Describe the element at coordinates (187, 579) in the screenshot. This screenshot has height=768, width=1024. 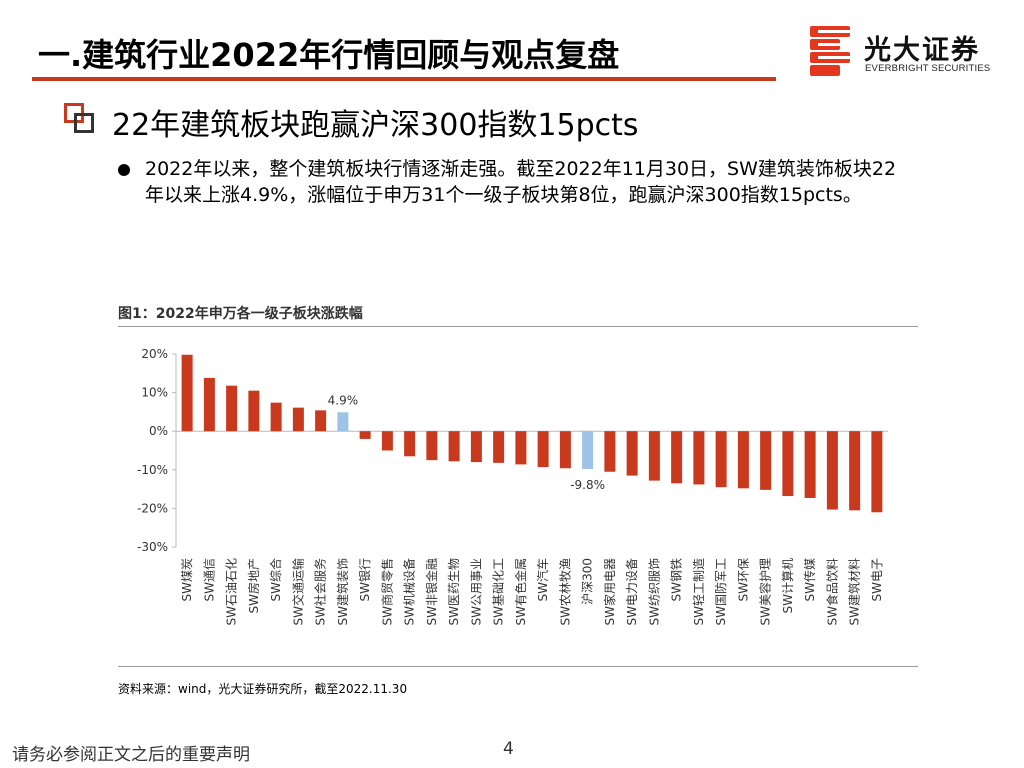
I see `x-tick-label: SW煤炭` at that location.